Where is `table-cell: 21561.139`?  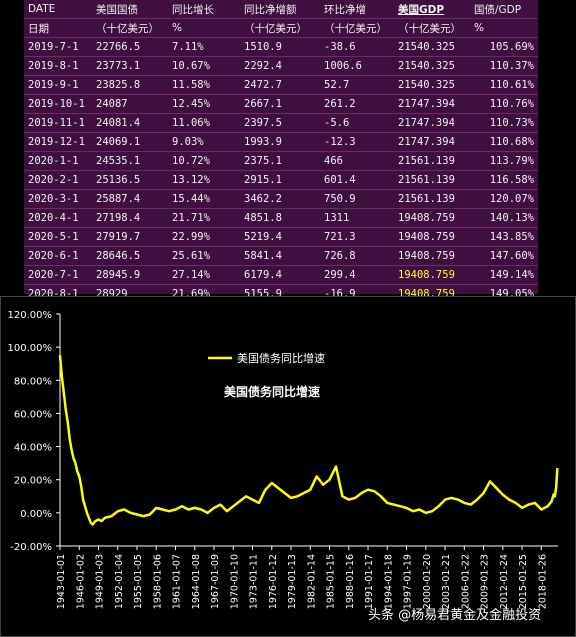
table-cell: 21561.139 is located at coordinates (432, 161).